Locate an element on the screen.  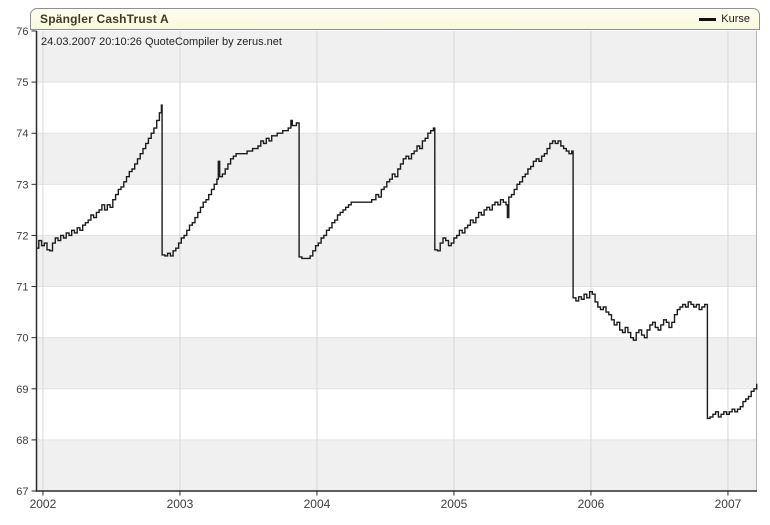
x-tick-label: 2003 is located at coordinates (180, 504).